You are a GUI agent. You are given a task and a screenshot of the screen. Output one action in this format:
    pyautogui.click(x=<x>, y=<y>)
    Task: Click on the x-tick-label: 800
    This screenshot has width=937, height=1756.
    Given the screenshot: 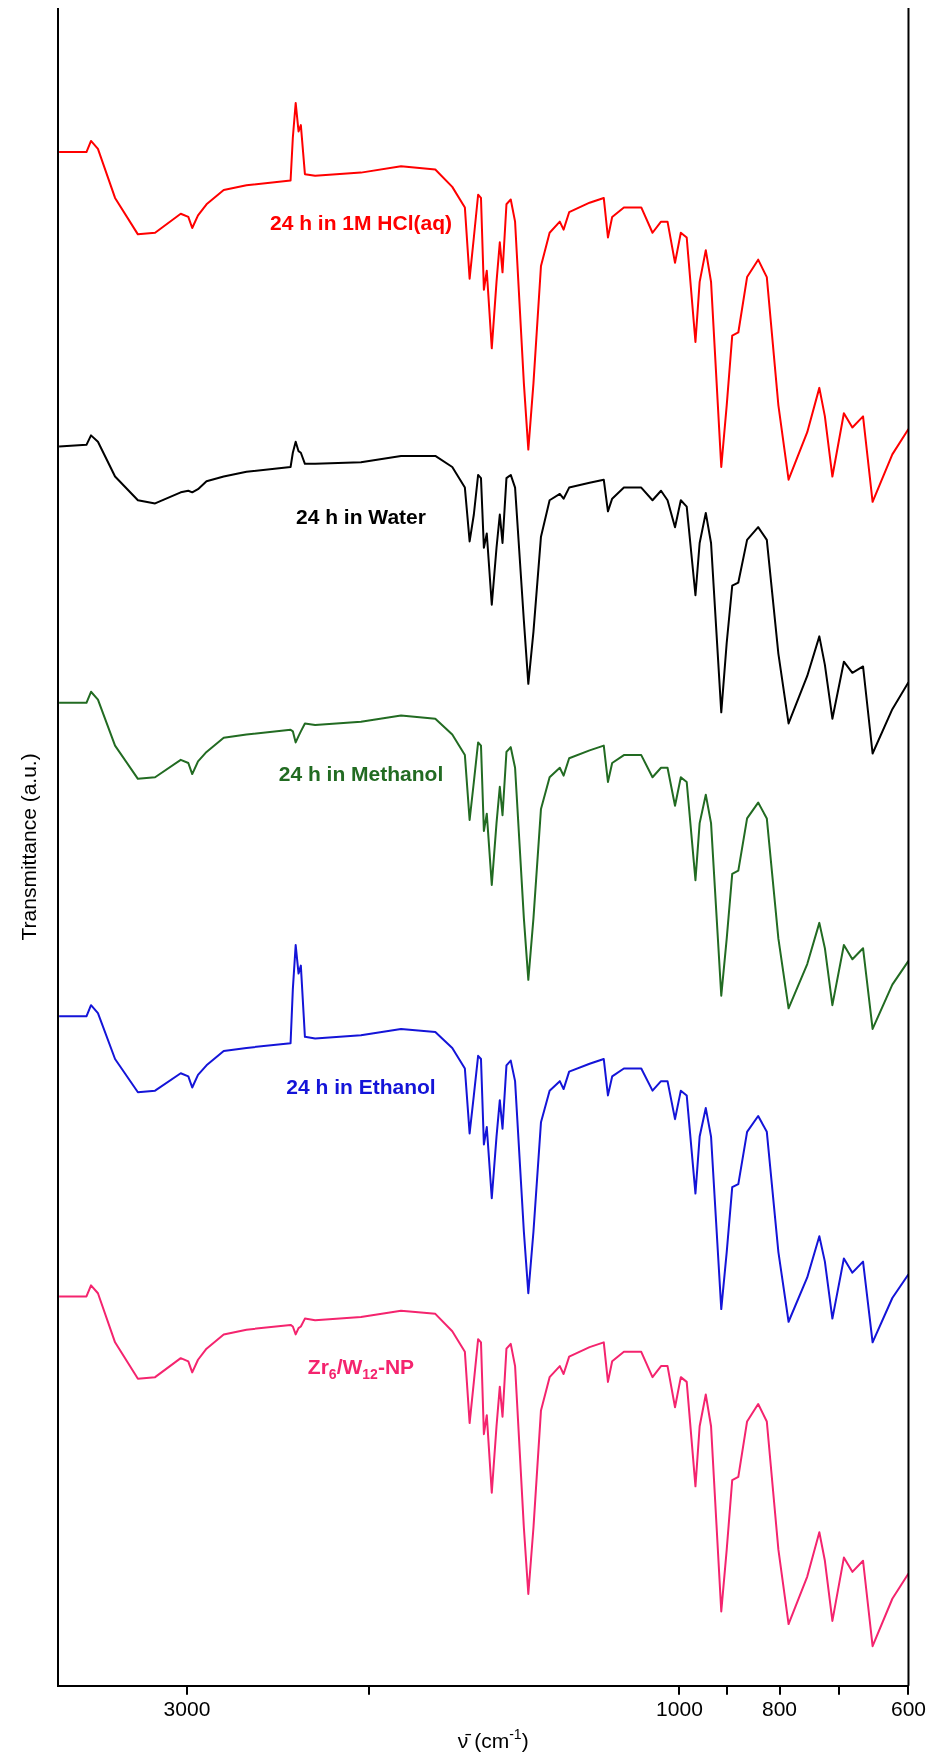 What is the action you would take?
    pyautogui.click(x=779, y=1709)
    